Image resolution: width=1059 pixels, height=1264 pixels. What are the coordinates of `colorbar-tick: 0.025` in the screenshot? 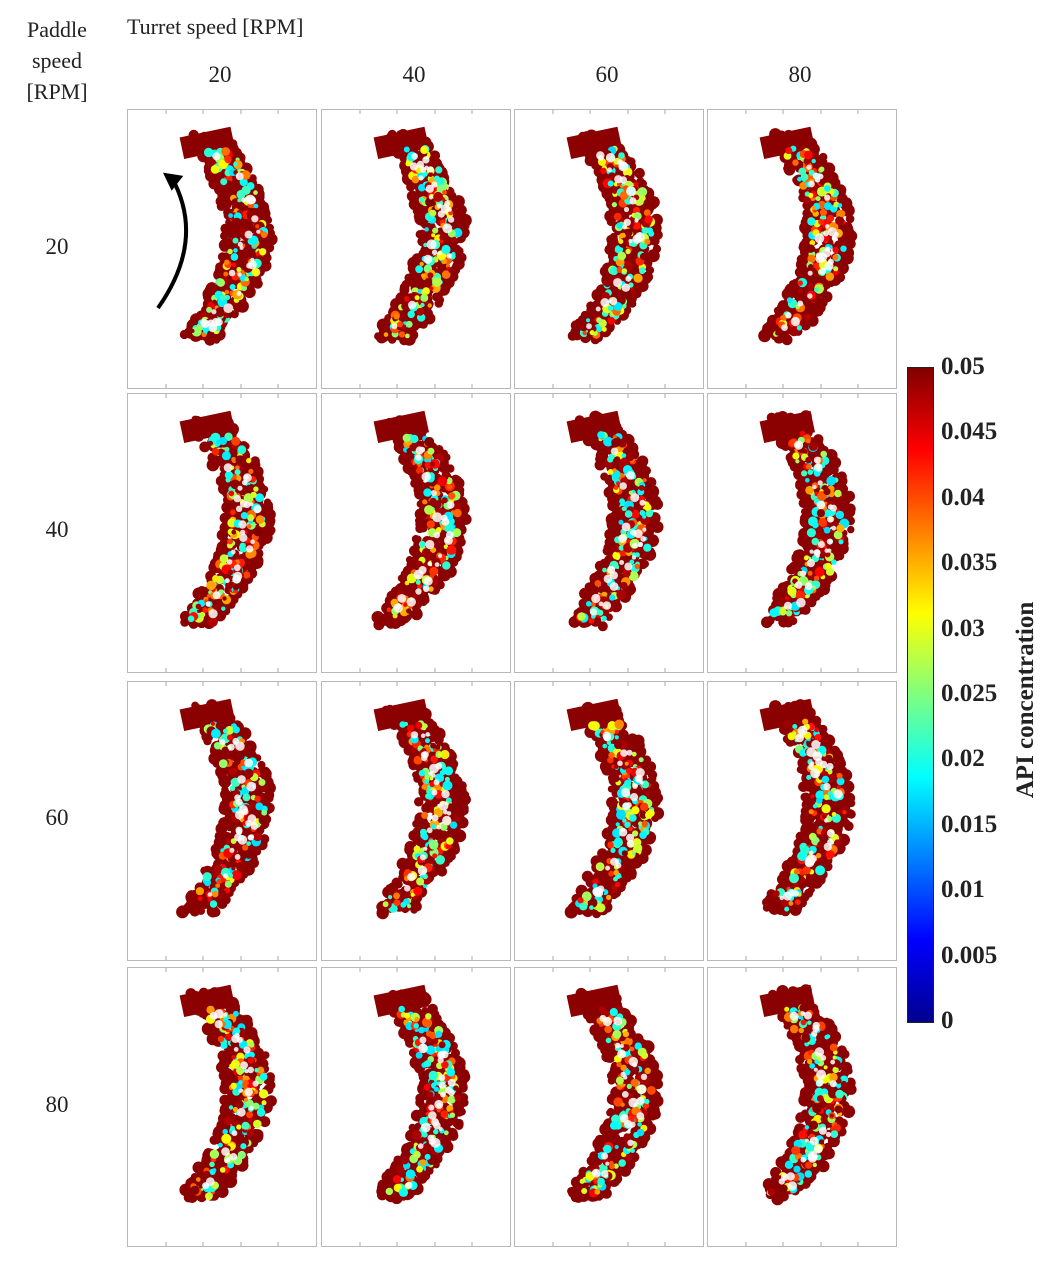 It's located at (969, 693).